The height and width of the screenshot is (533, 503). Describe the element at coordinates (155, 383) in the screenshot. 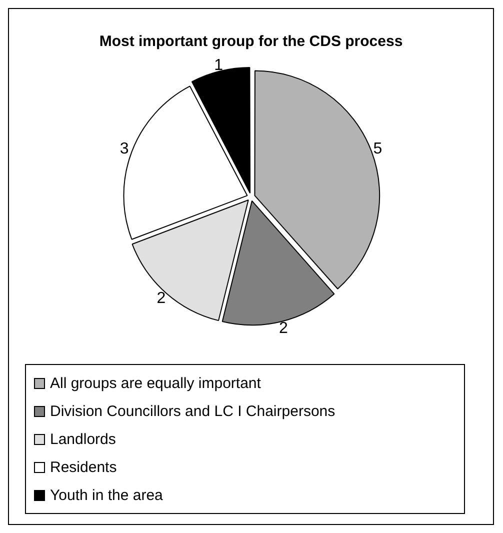

I see `legend-label: All groups are equally important` at that location.